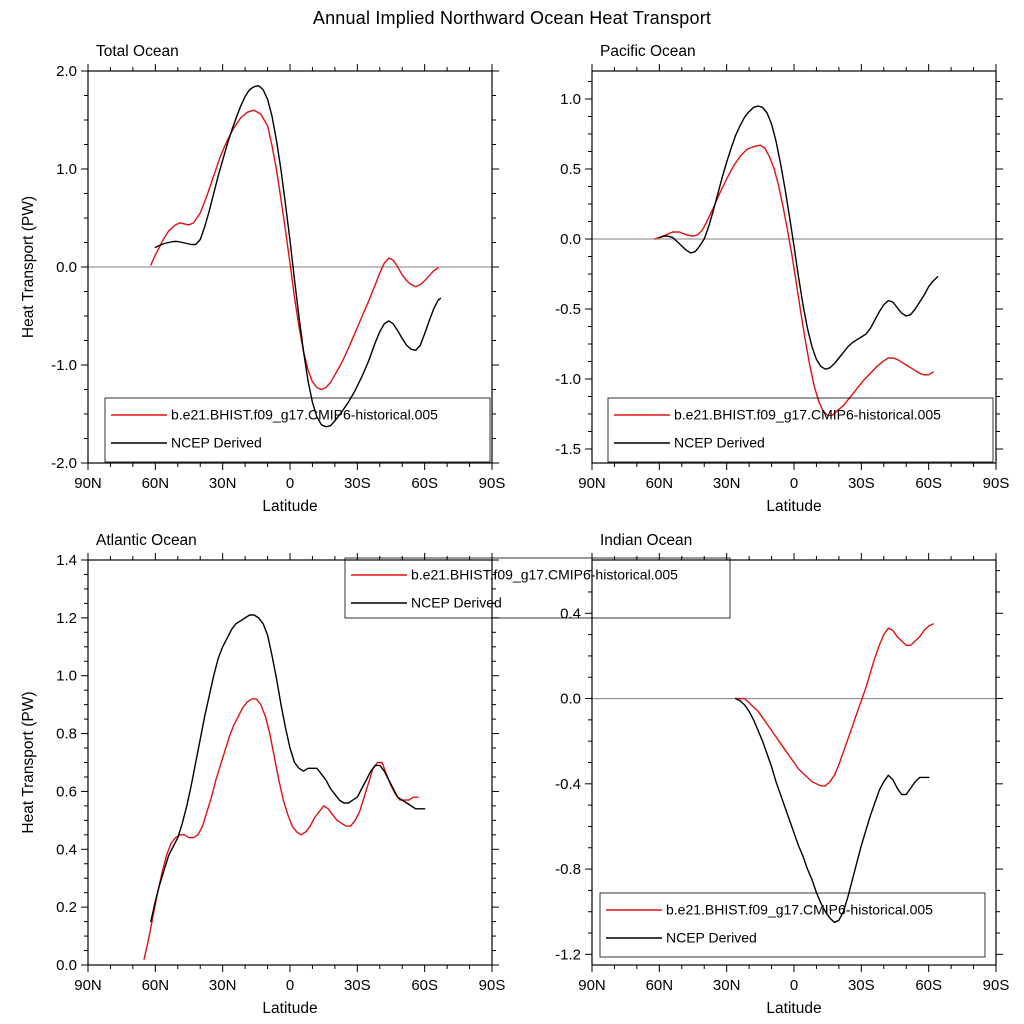  What do you see at coordinates (568, 784) in the screenshot?
I see `y-tick-label: -0.4` at bounding box center [568, 784].